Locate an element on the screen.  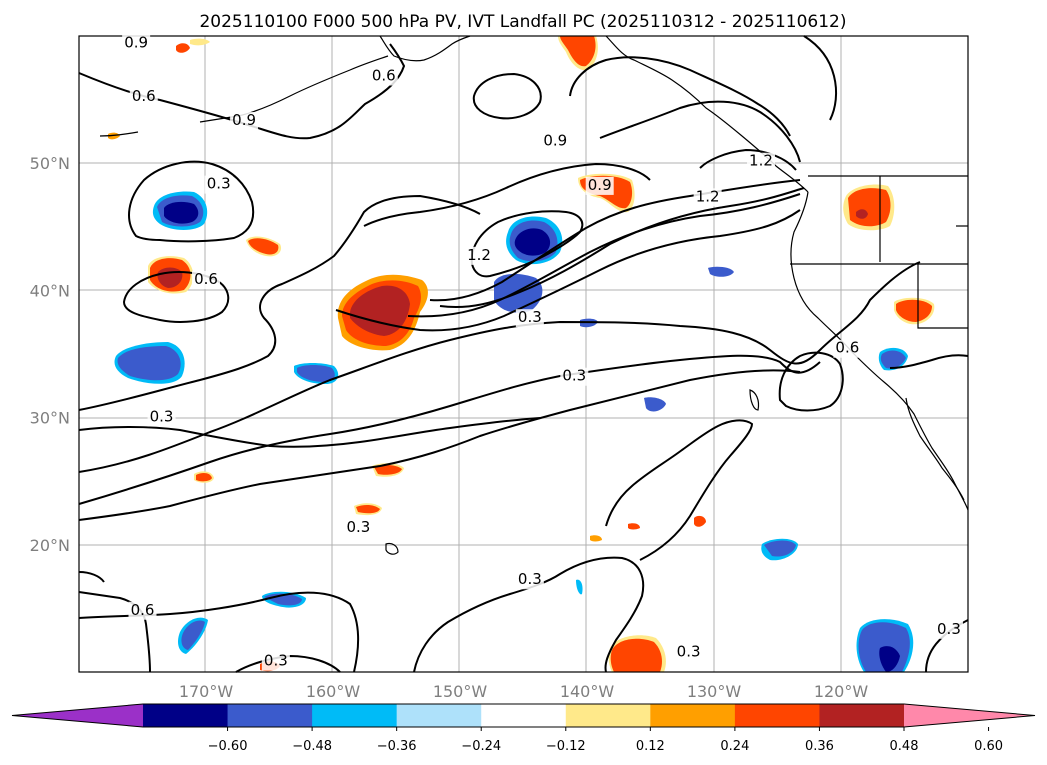
latitude-labels: 50°N 40°N 30°N 20°N is located at coordinates (50, 354).